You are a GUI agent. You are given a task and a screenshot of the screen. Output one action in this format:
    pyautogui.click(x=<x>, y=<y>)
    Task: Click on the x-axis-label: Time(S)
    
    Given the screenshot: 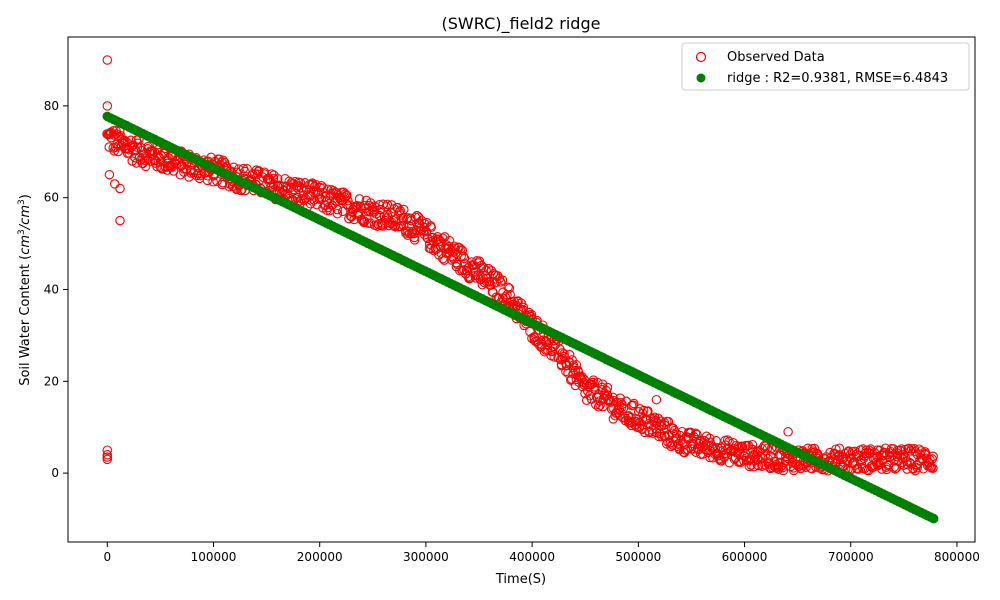 What is the action you would take?
    pyautogui.click(x=520, y=579)
    